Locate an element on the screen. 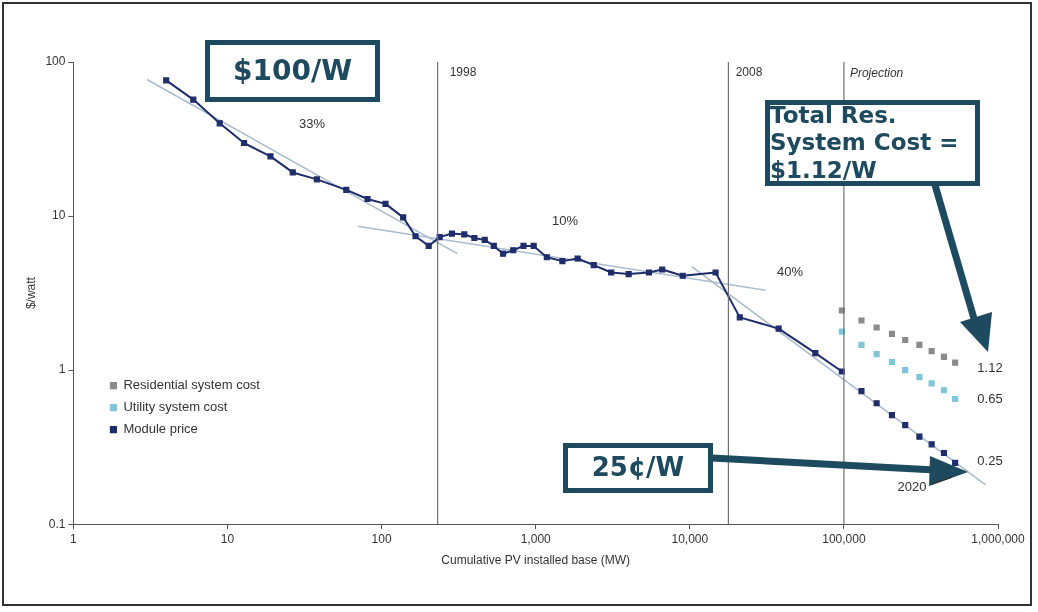 Image resolution: width=1038 pixels, height=612 pixels. annotation: 10% is located at coordinates (565, 221).